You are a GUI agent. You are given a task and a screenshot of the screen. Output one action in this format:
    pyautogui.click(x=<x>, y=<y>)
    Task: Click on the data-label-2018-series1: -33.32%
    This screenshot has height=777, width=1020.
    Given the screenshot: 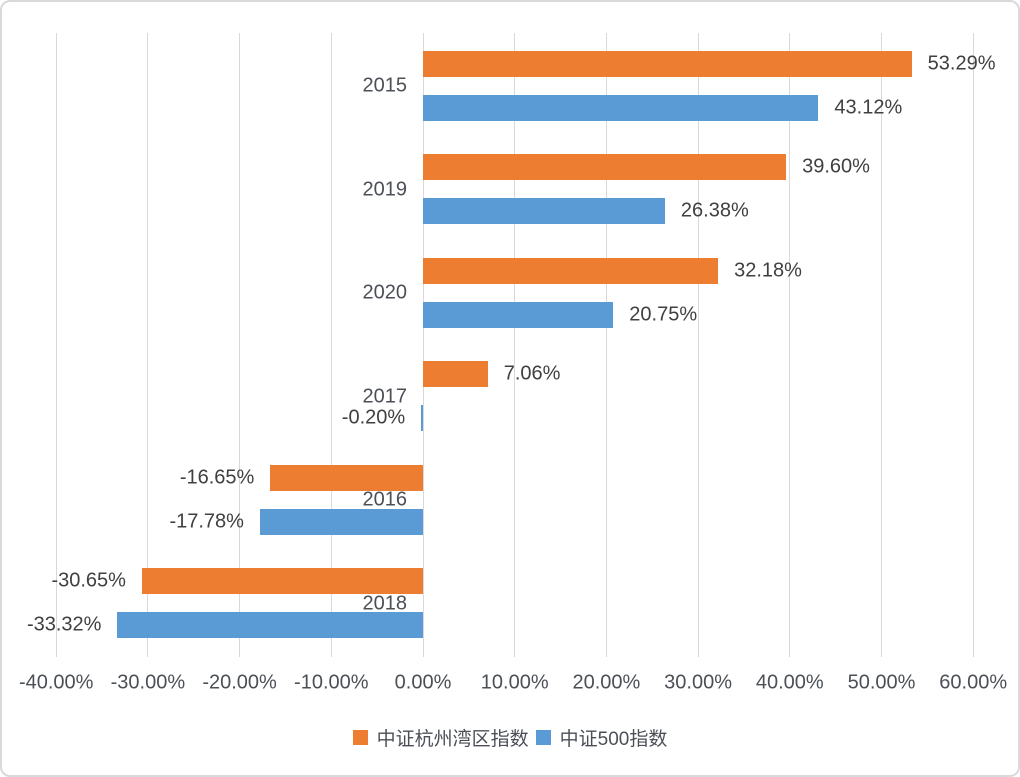 What is the action you would take?
    pyautogui.click(x=64, y=624)
    